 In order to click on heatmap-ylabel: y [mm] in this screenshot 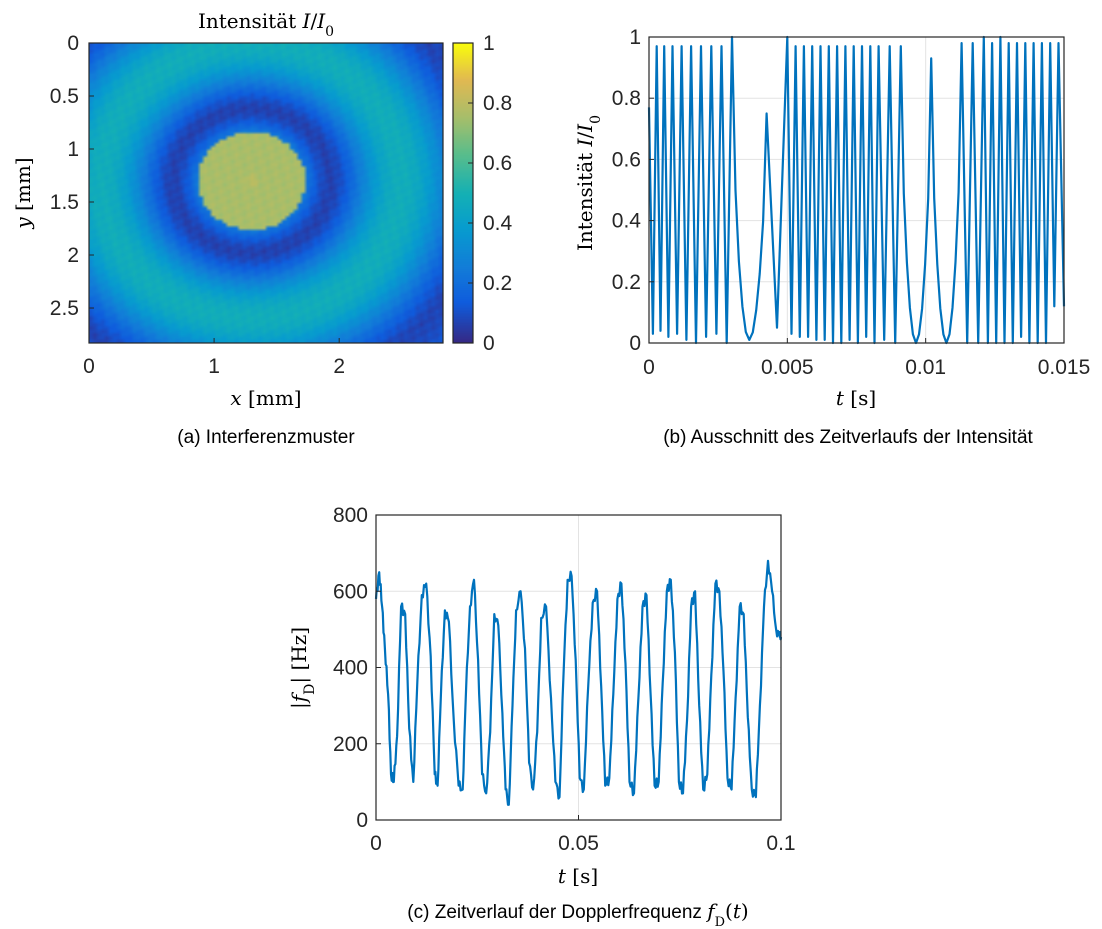, I will do `click(23, 193)`.